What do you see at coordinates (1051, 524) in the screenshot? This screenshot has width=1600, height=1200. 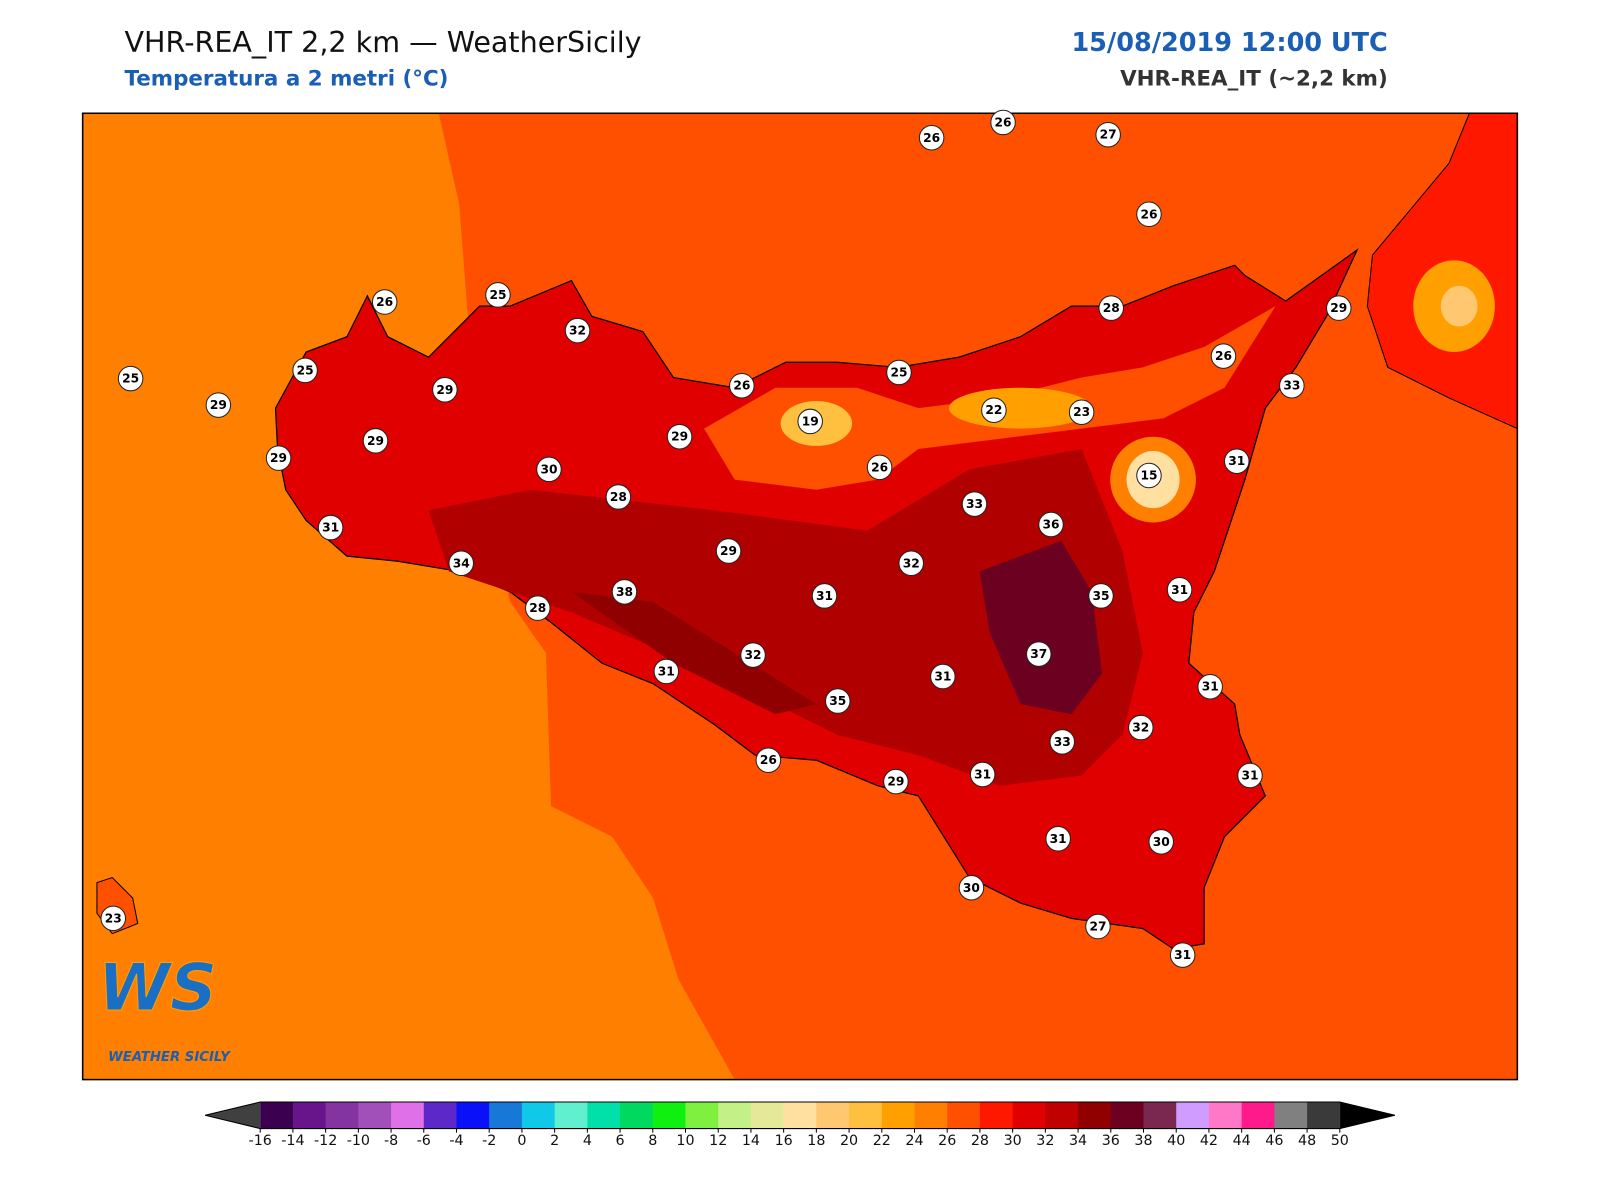 I see `station: 36` at bounding box center [1051, 524].